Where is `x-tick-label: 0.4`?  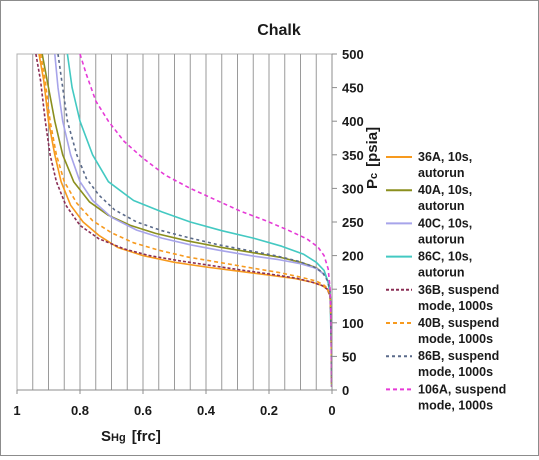 x-tick-label: 0.4 is located at coordinates (206, 410).